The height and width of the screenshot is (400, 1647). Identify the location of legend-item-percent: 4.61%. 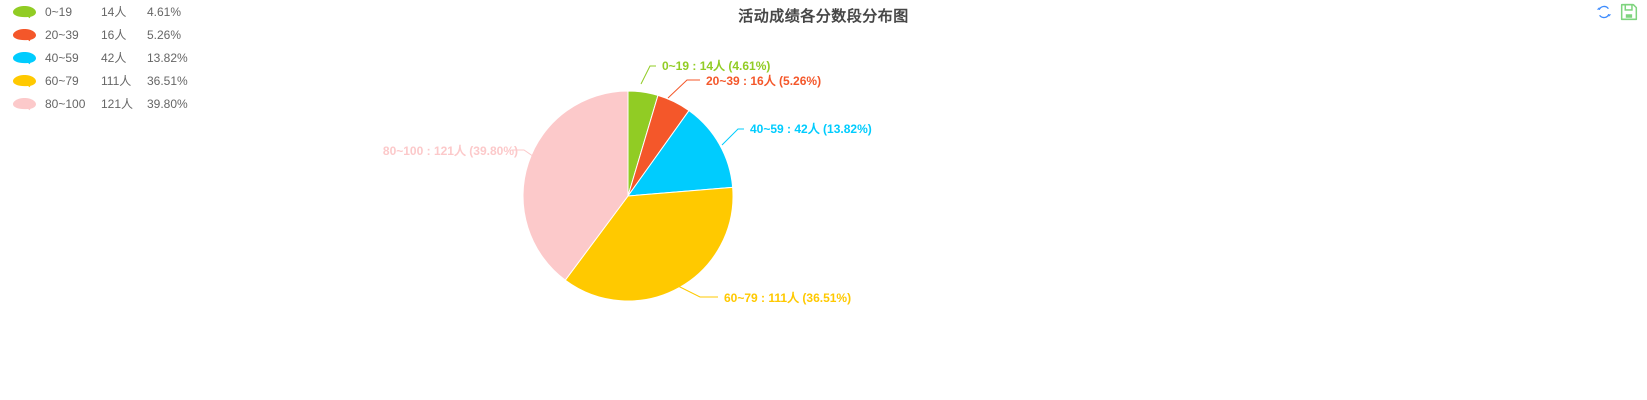
(164, 11).